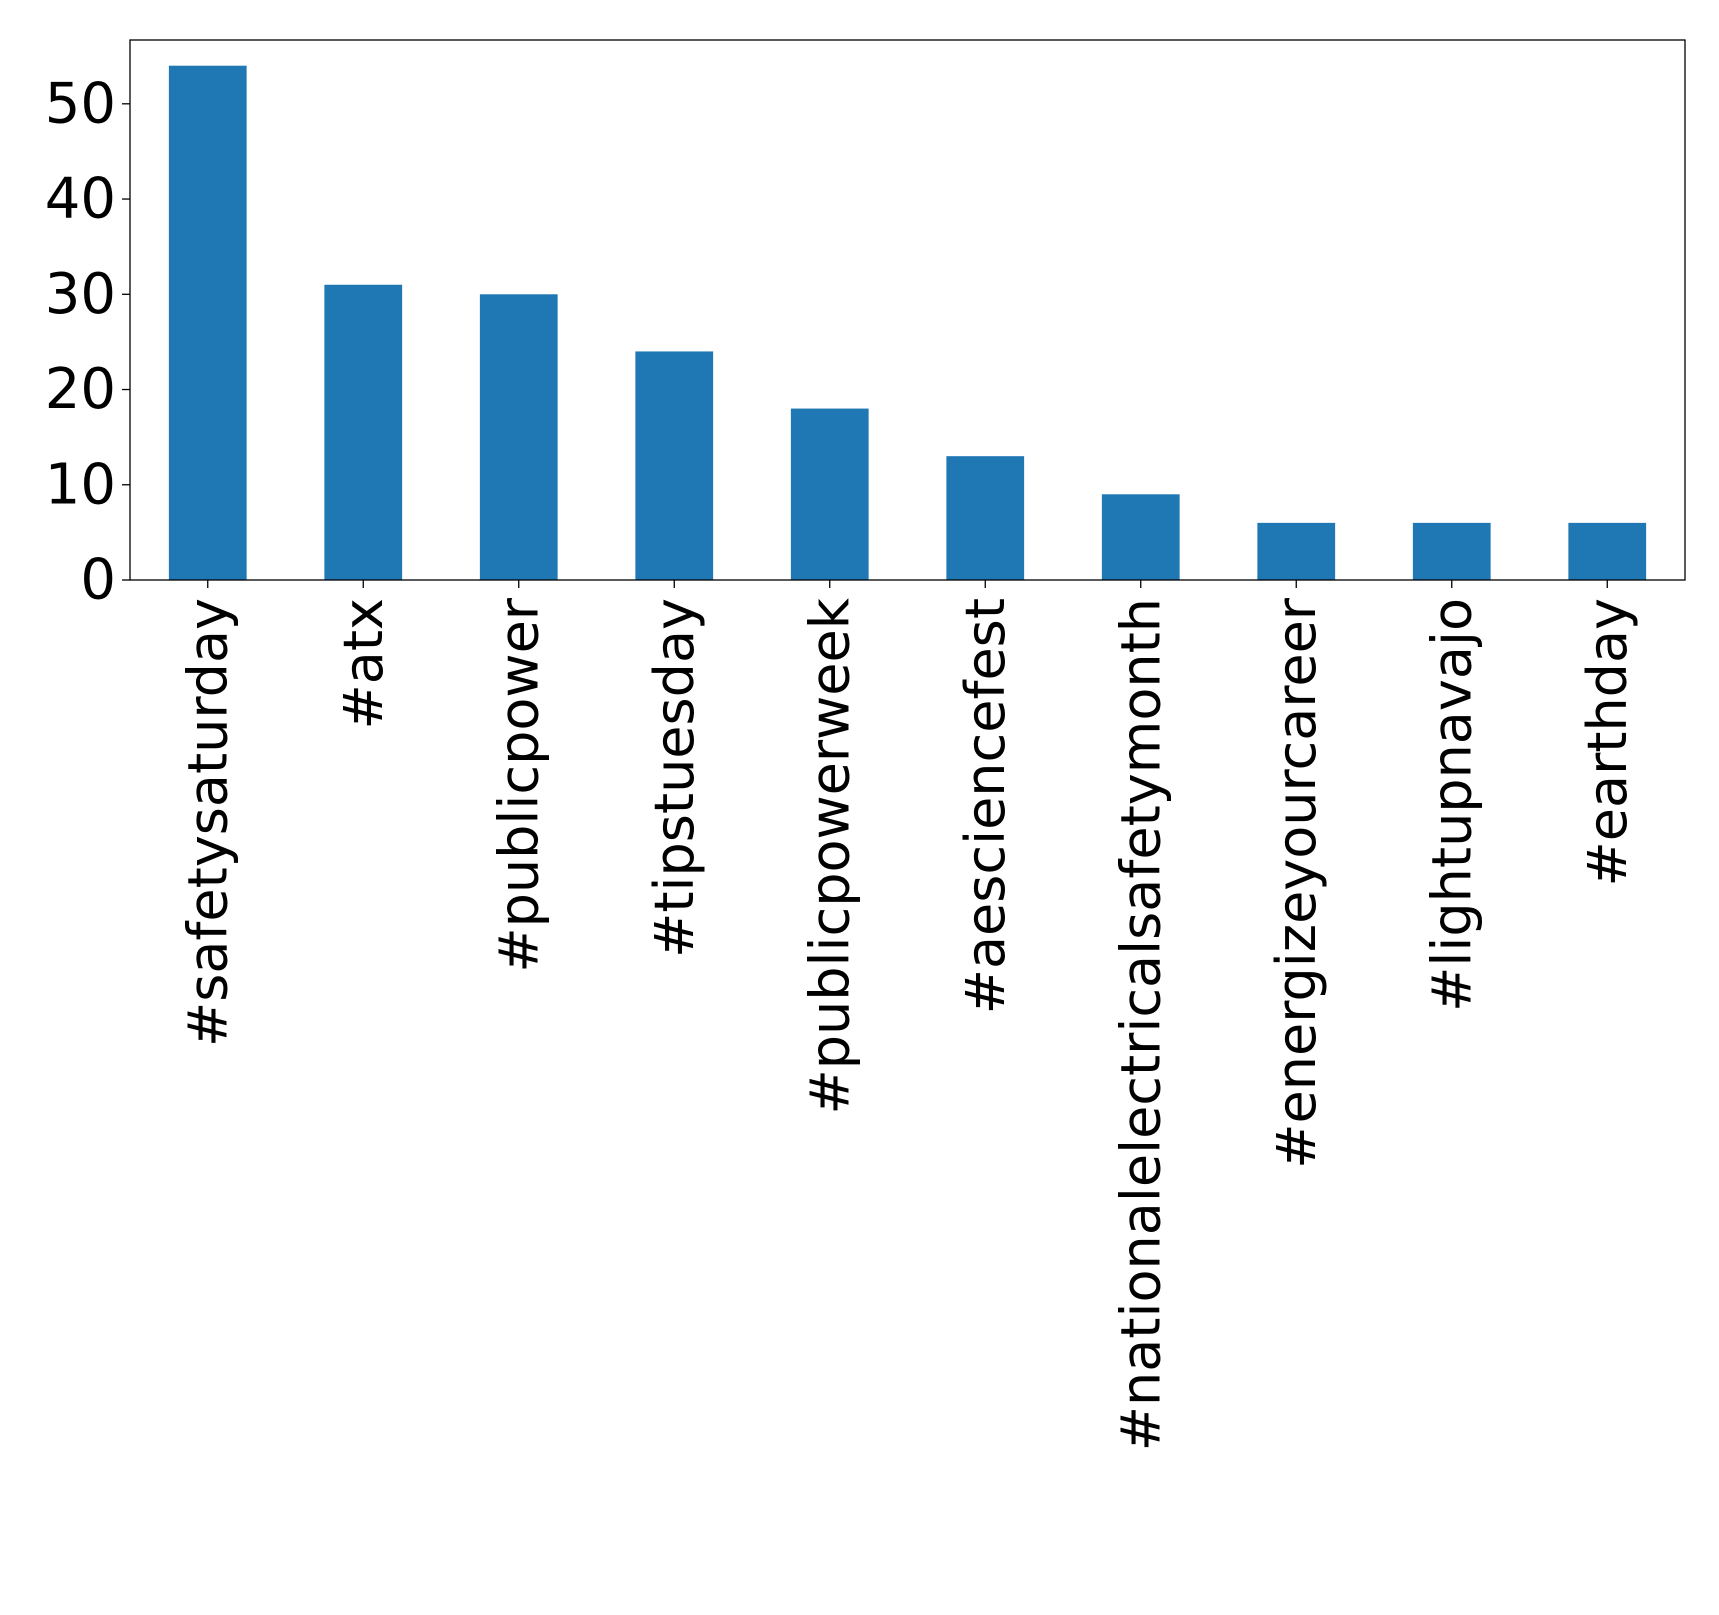  What do you see at coordinates (80, 103) in the screenshot?
I see `y-tick-label: 50` at bounding box center [80, 103].